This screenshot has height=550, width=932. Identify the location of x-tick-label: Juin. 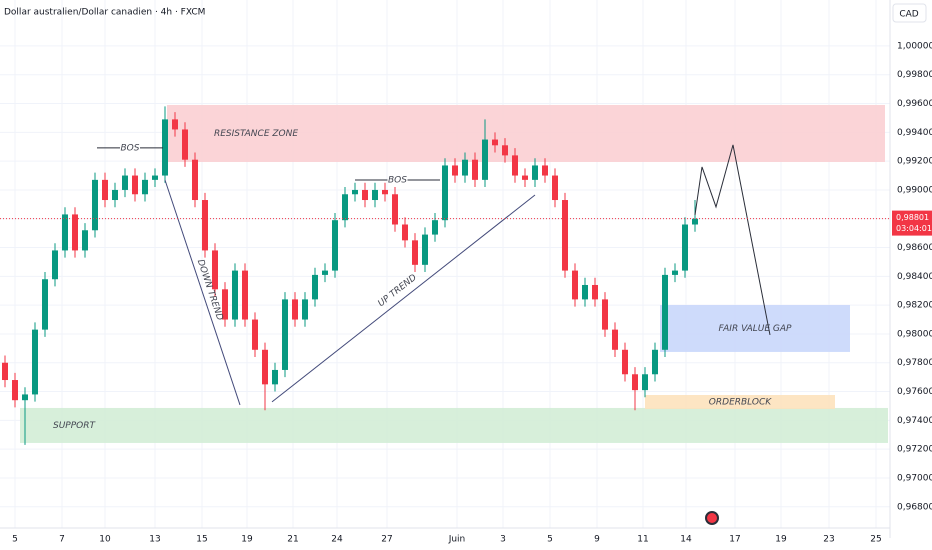
(457, 540).